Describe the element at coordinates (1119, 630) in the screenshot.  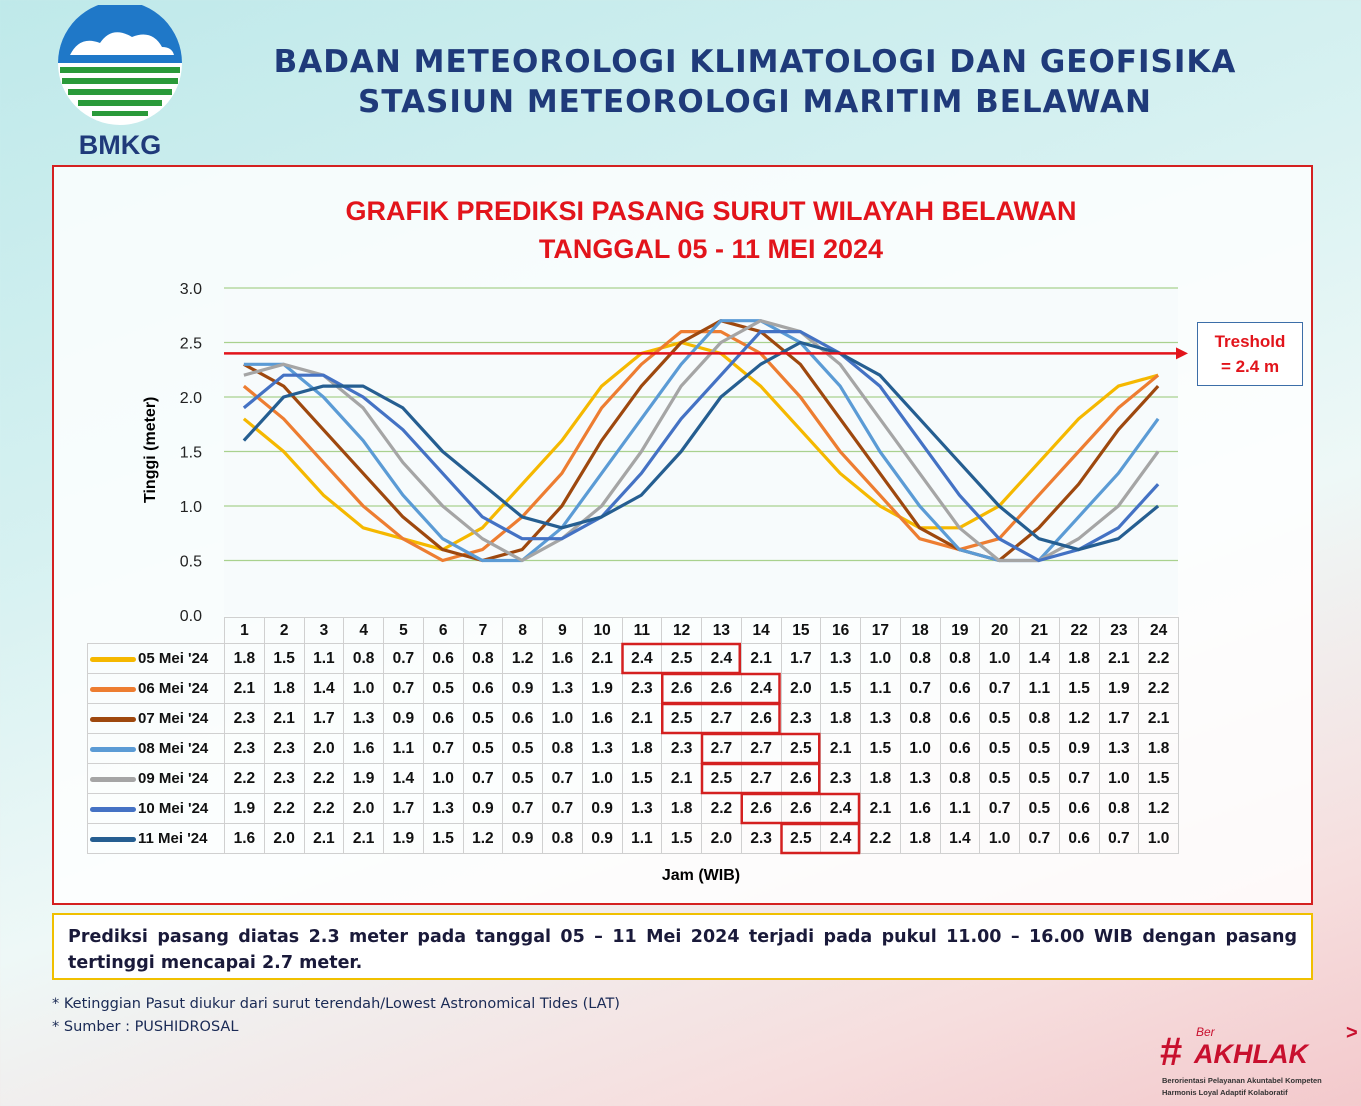
I see `hour-header: 23` at that location.